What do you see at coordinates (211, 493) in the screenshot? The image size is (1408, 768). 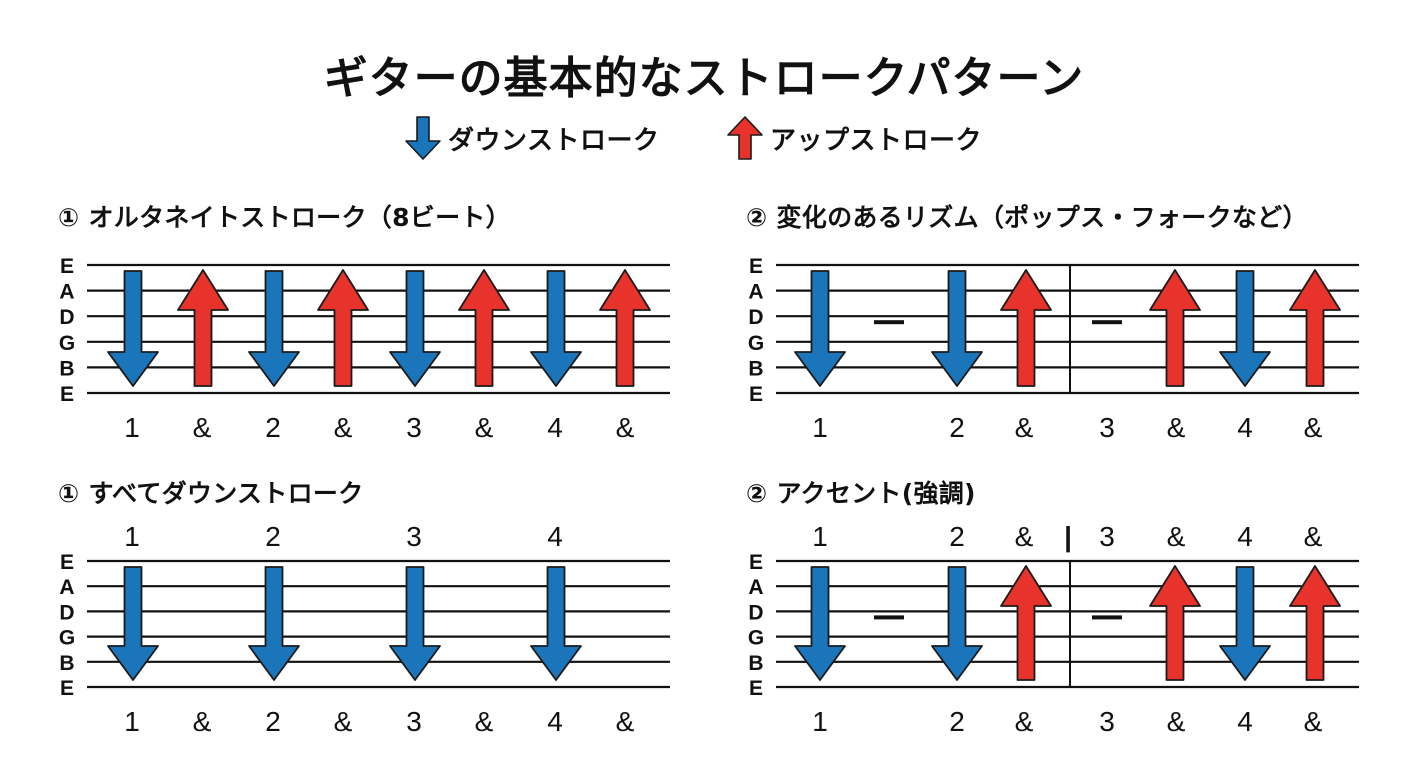 I see `panel-heading-all-down: ① すべてダウンストローク` at bounding box center [211, 493].